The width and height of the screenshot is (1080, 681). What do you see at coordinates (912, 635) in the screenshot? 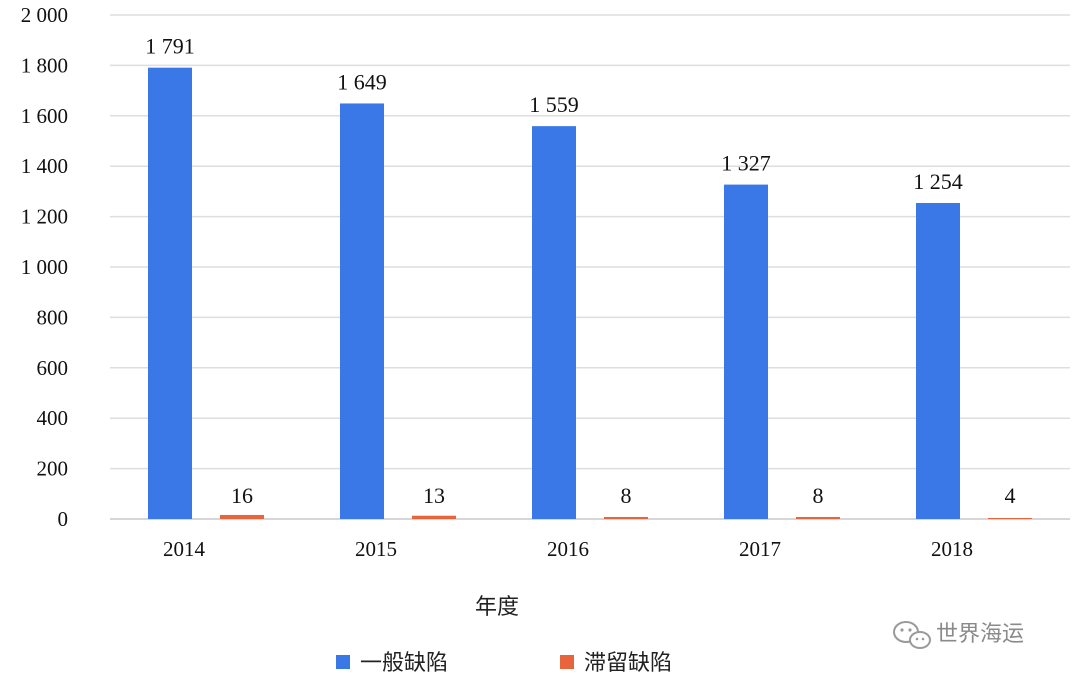
I see `wechat-icon` at bounding box center [912, 635].